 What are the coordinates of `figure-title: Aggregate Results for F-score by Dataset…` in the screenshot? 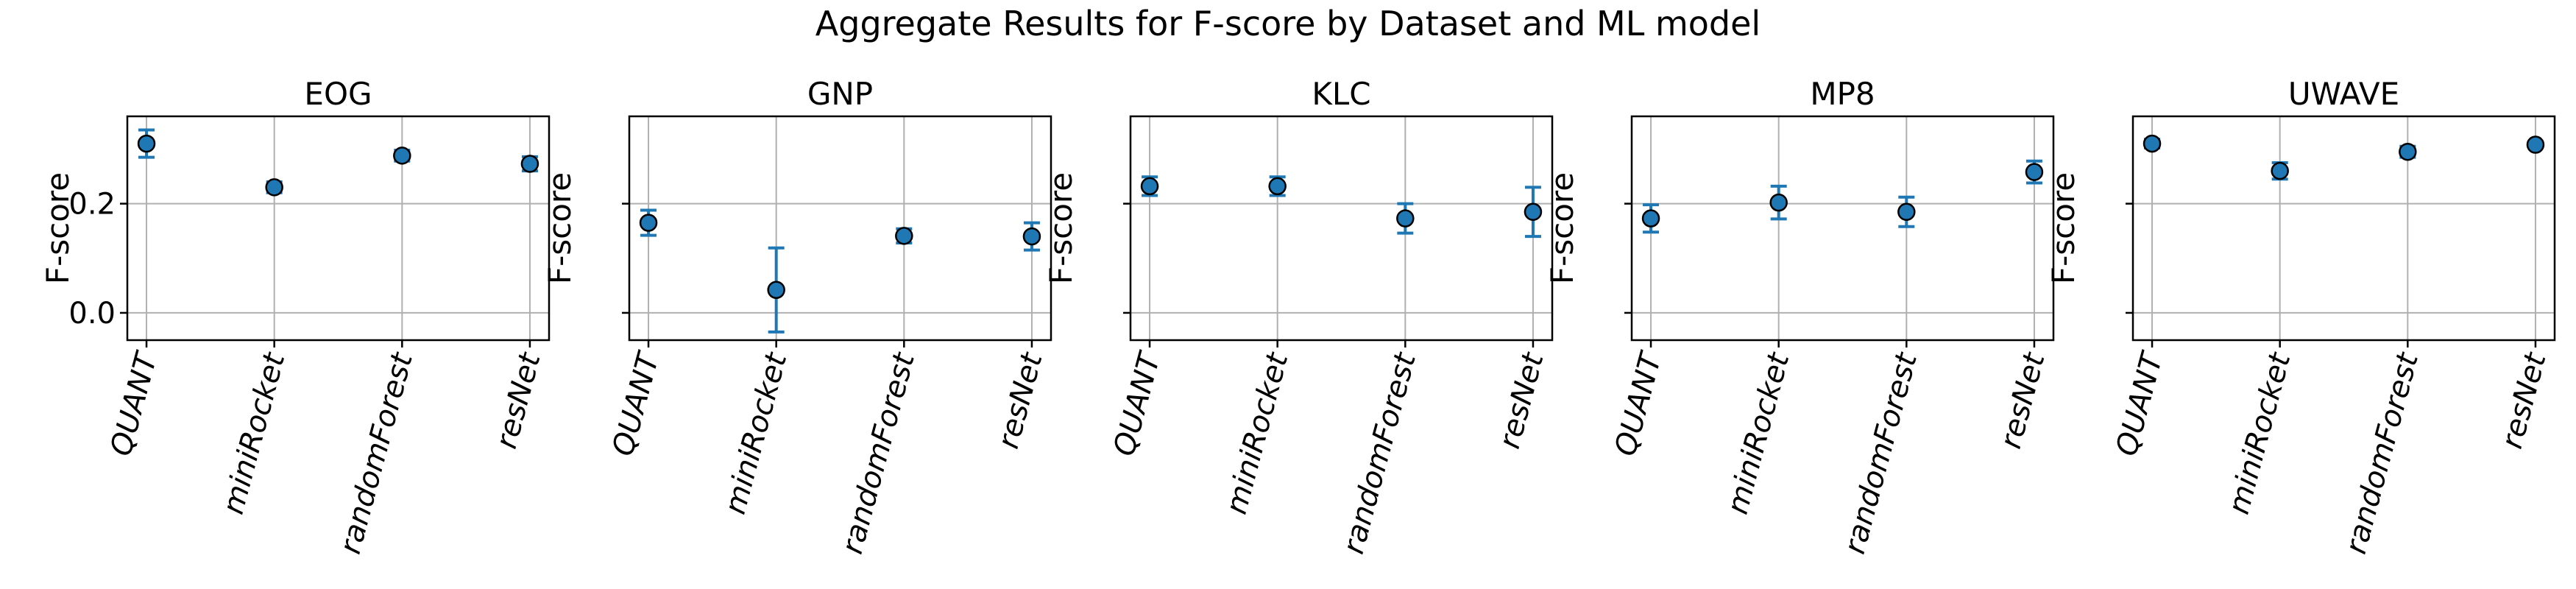 It's located at (1288, 23).